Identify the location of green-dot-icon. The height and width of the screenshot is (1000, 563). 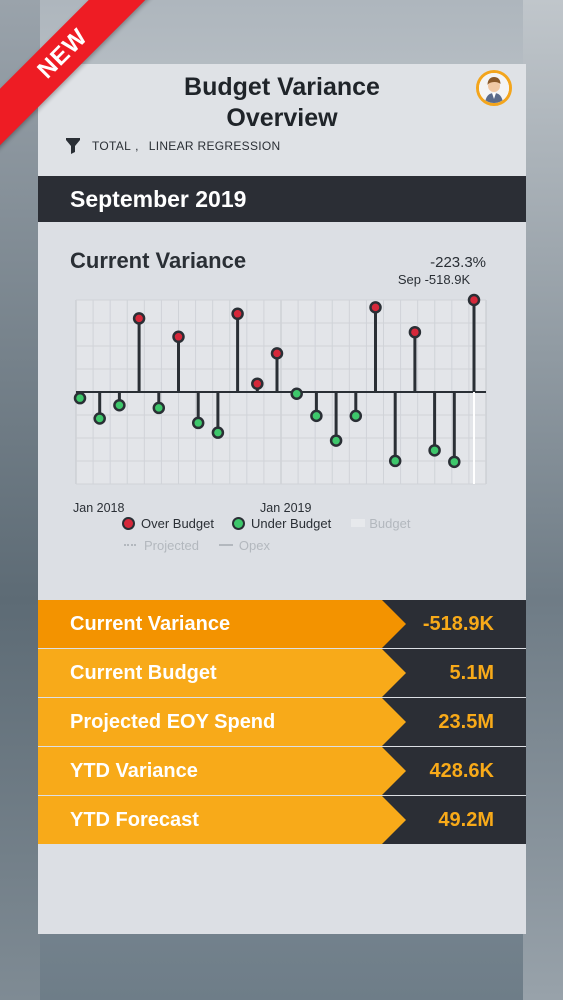
(238, 523).